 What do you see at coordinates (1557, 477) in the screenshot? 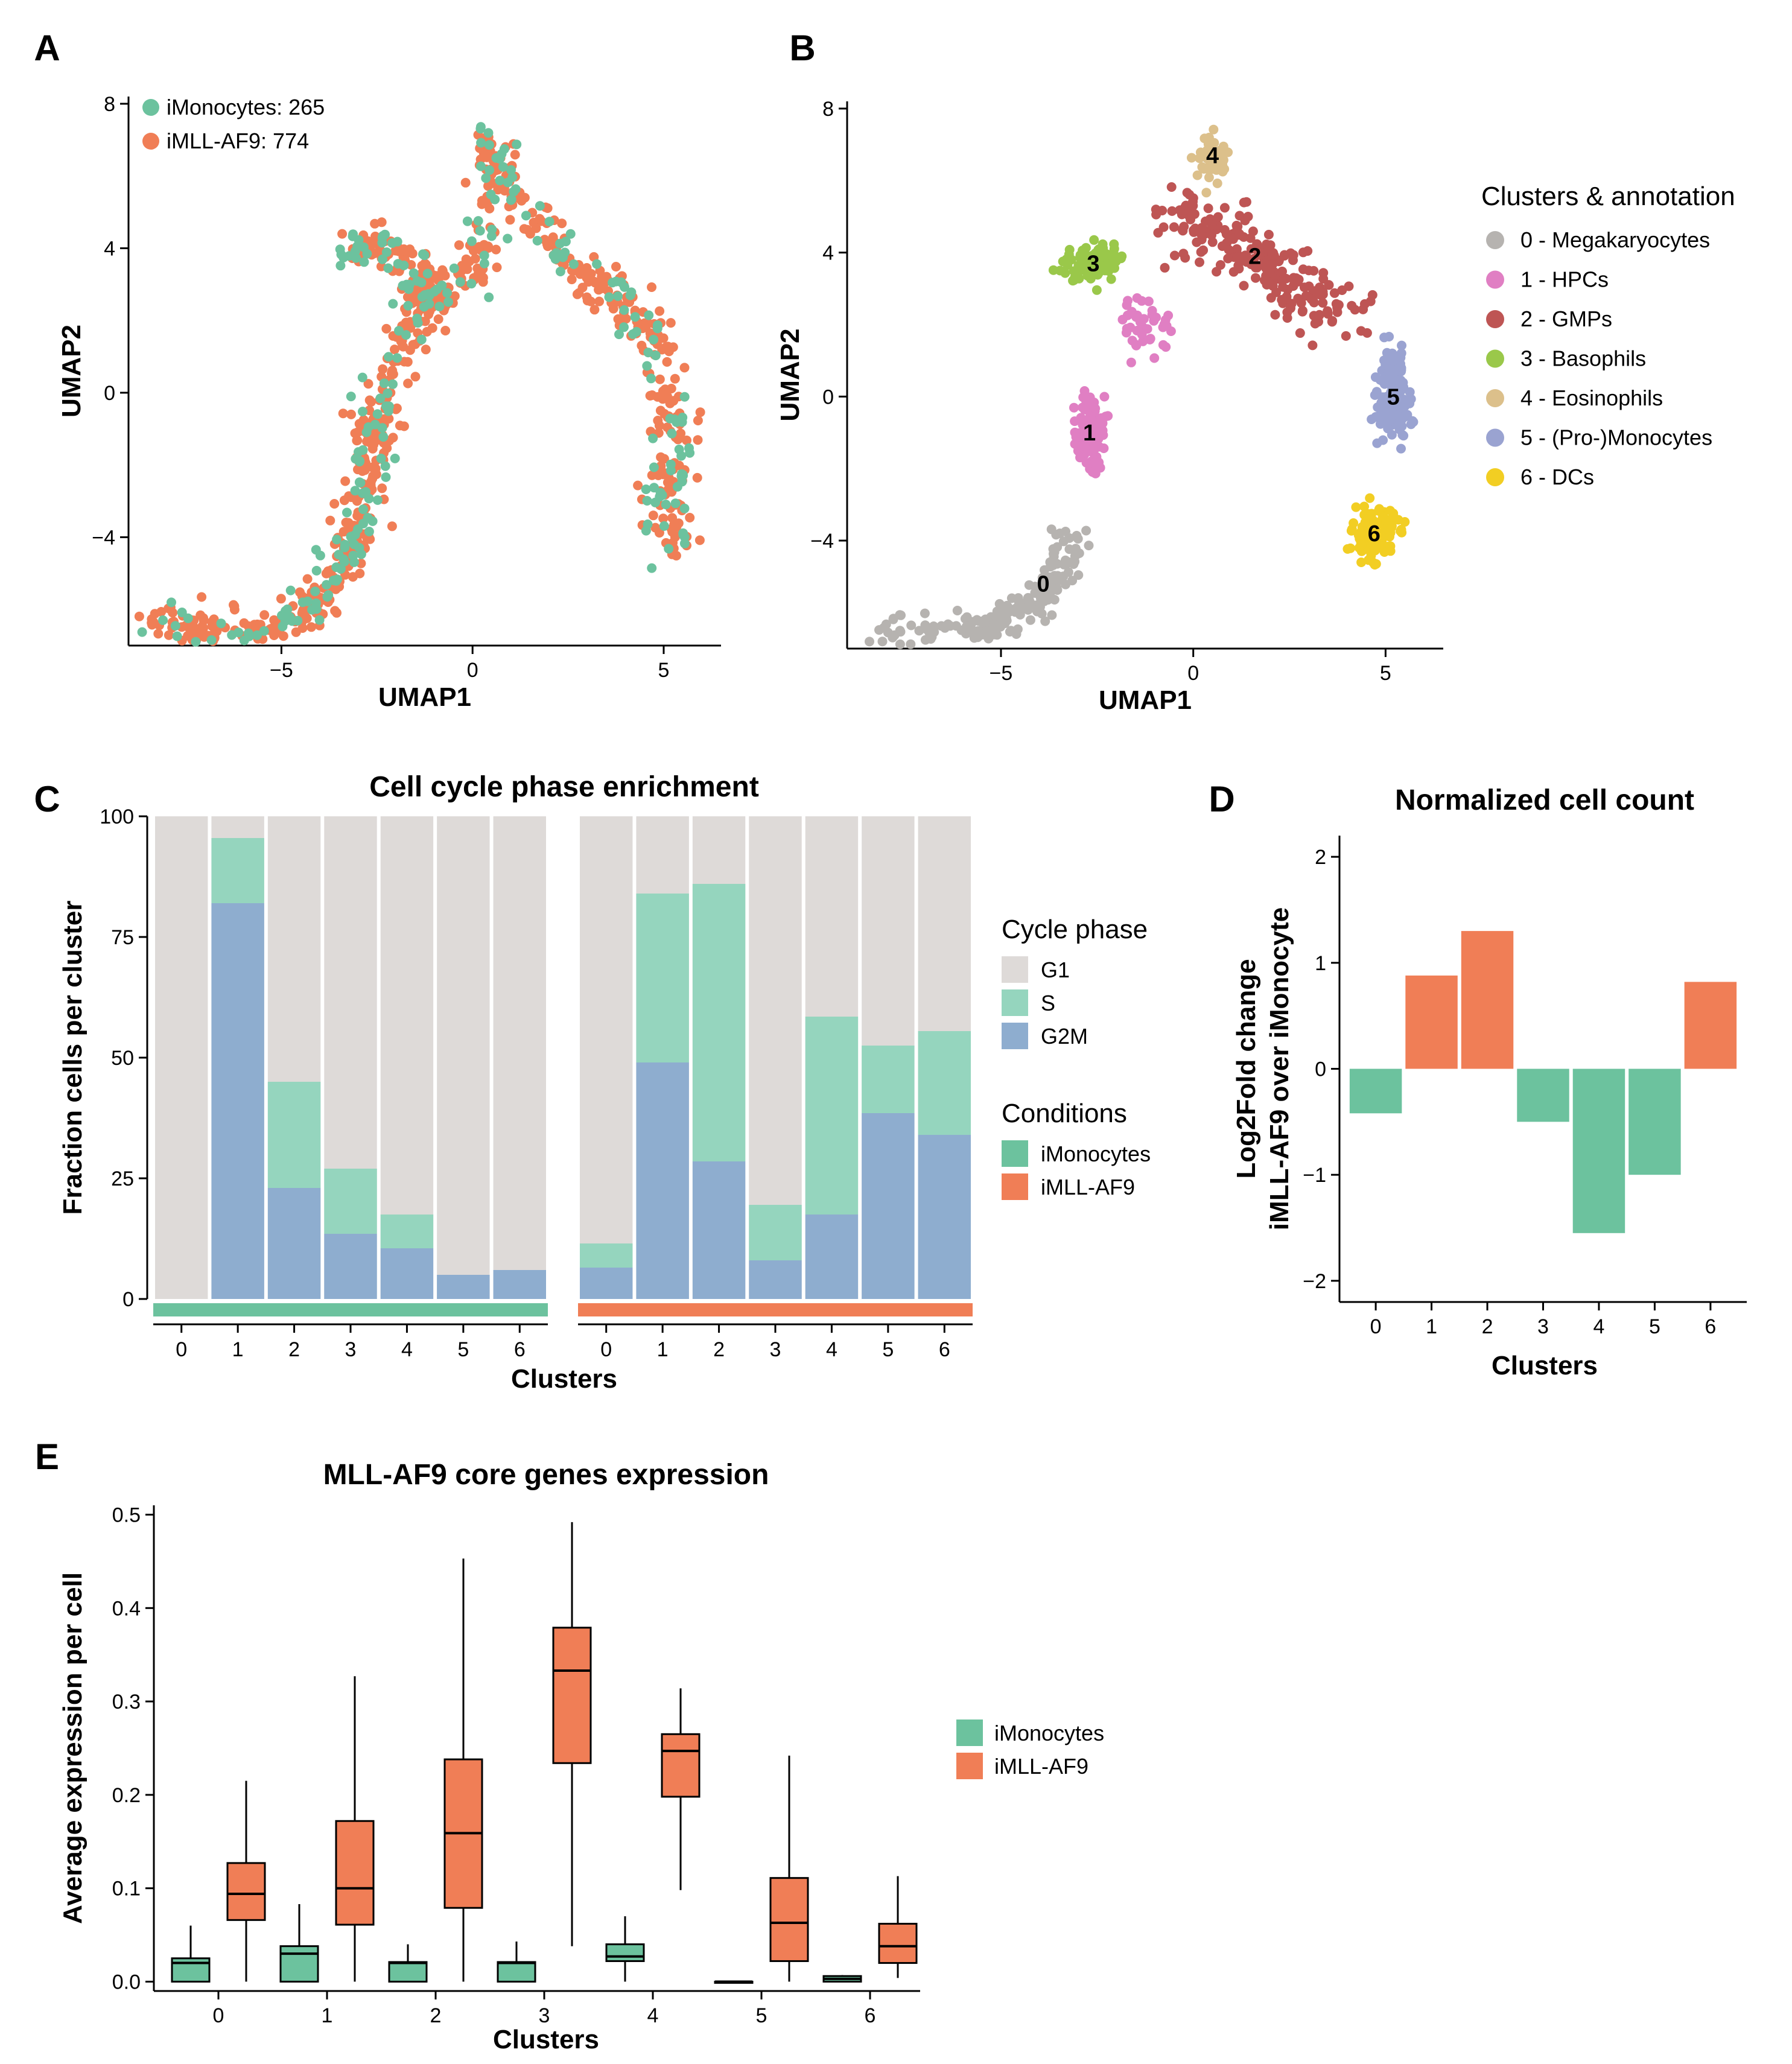
I see `legend-label: 6 - DCs` at bounding box center [1557, 477].